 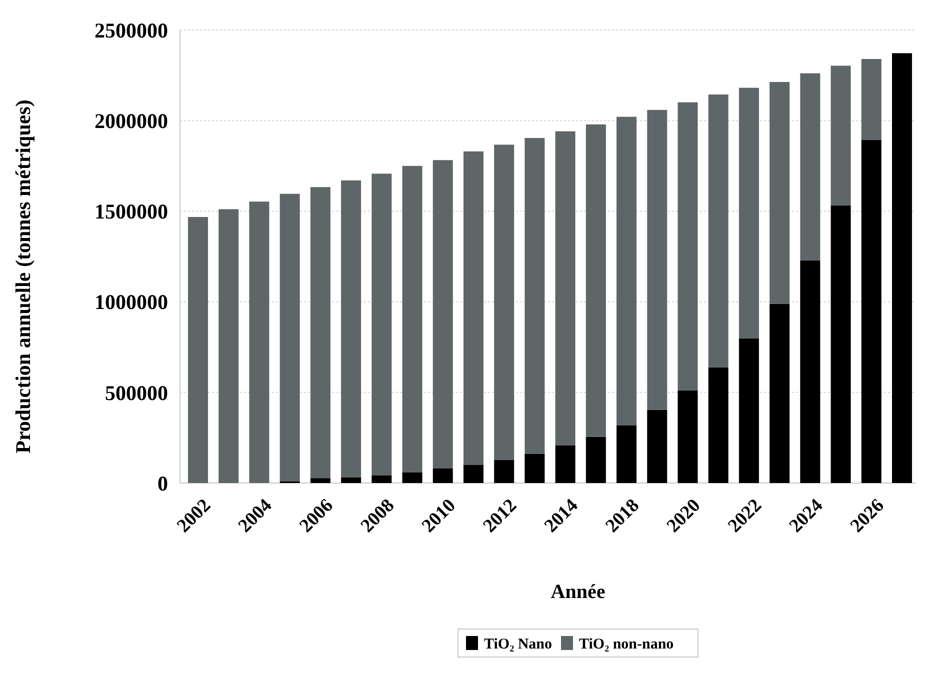 What do you see at coordinates (131, 212) in the screenshot?
I see `y-tick-label: 1500000` at bounding box center [131, 212].